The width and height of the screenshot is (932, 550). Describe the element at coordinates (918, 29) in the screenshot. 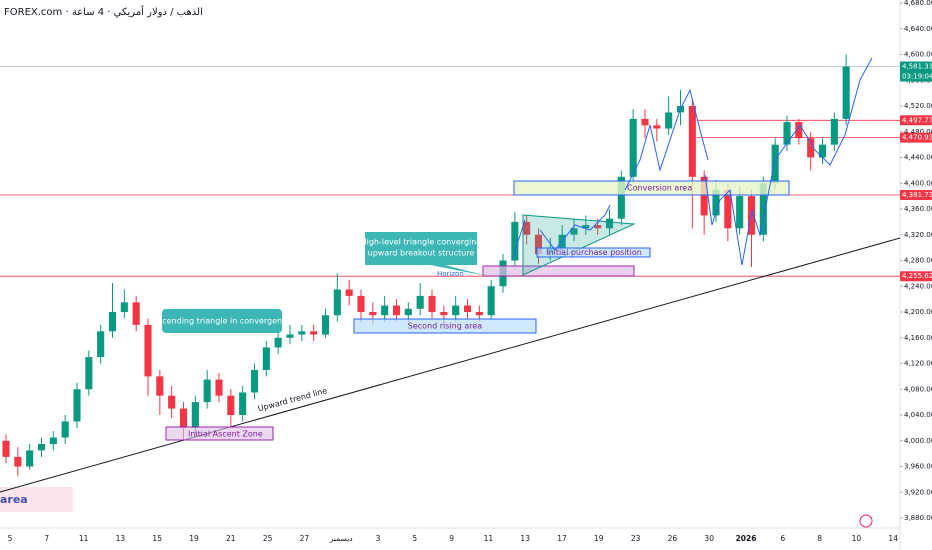

I see `y-tick-label: 4,640.00` at that location.